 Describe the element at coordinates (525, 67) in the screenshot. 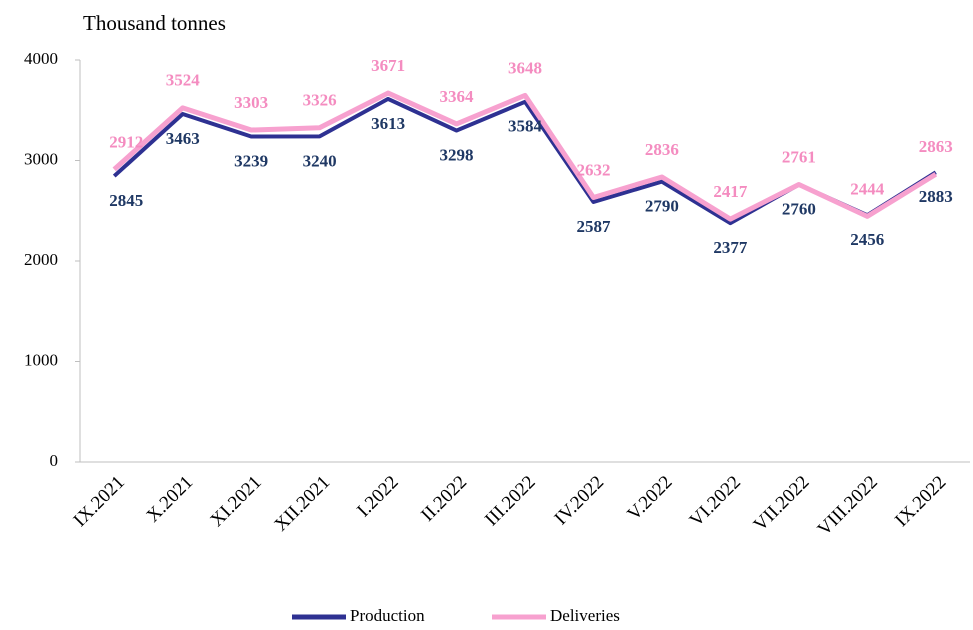

I see `data-label: 3648` at that location.